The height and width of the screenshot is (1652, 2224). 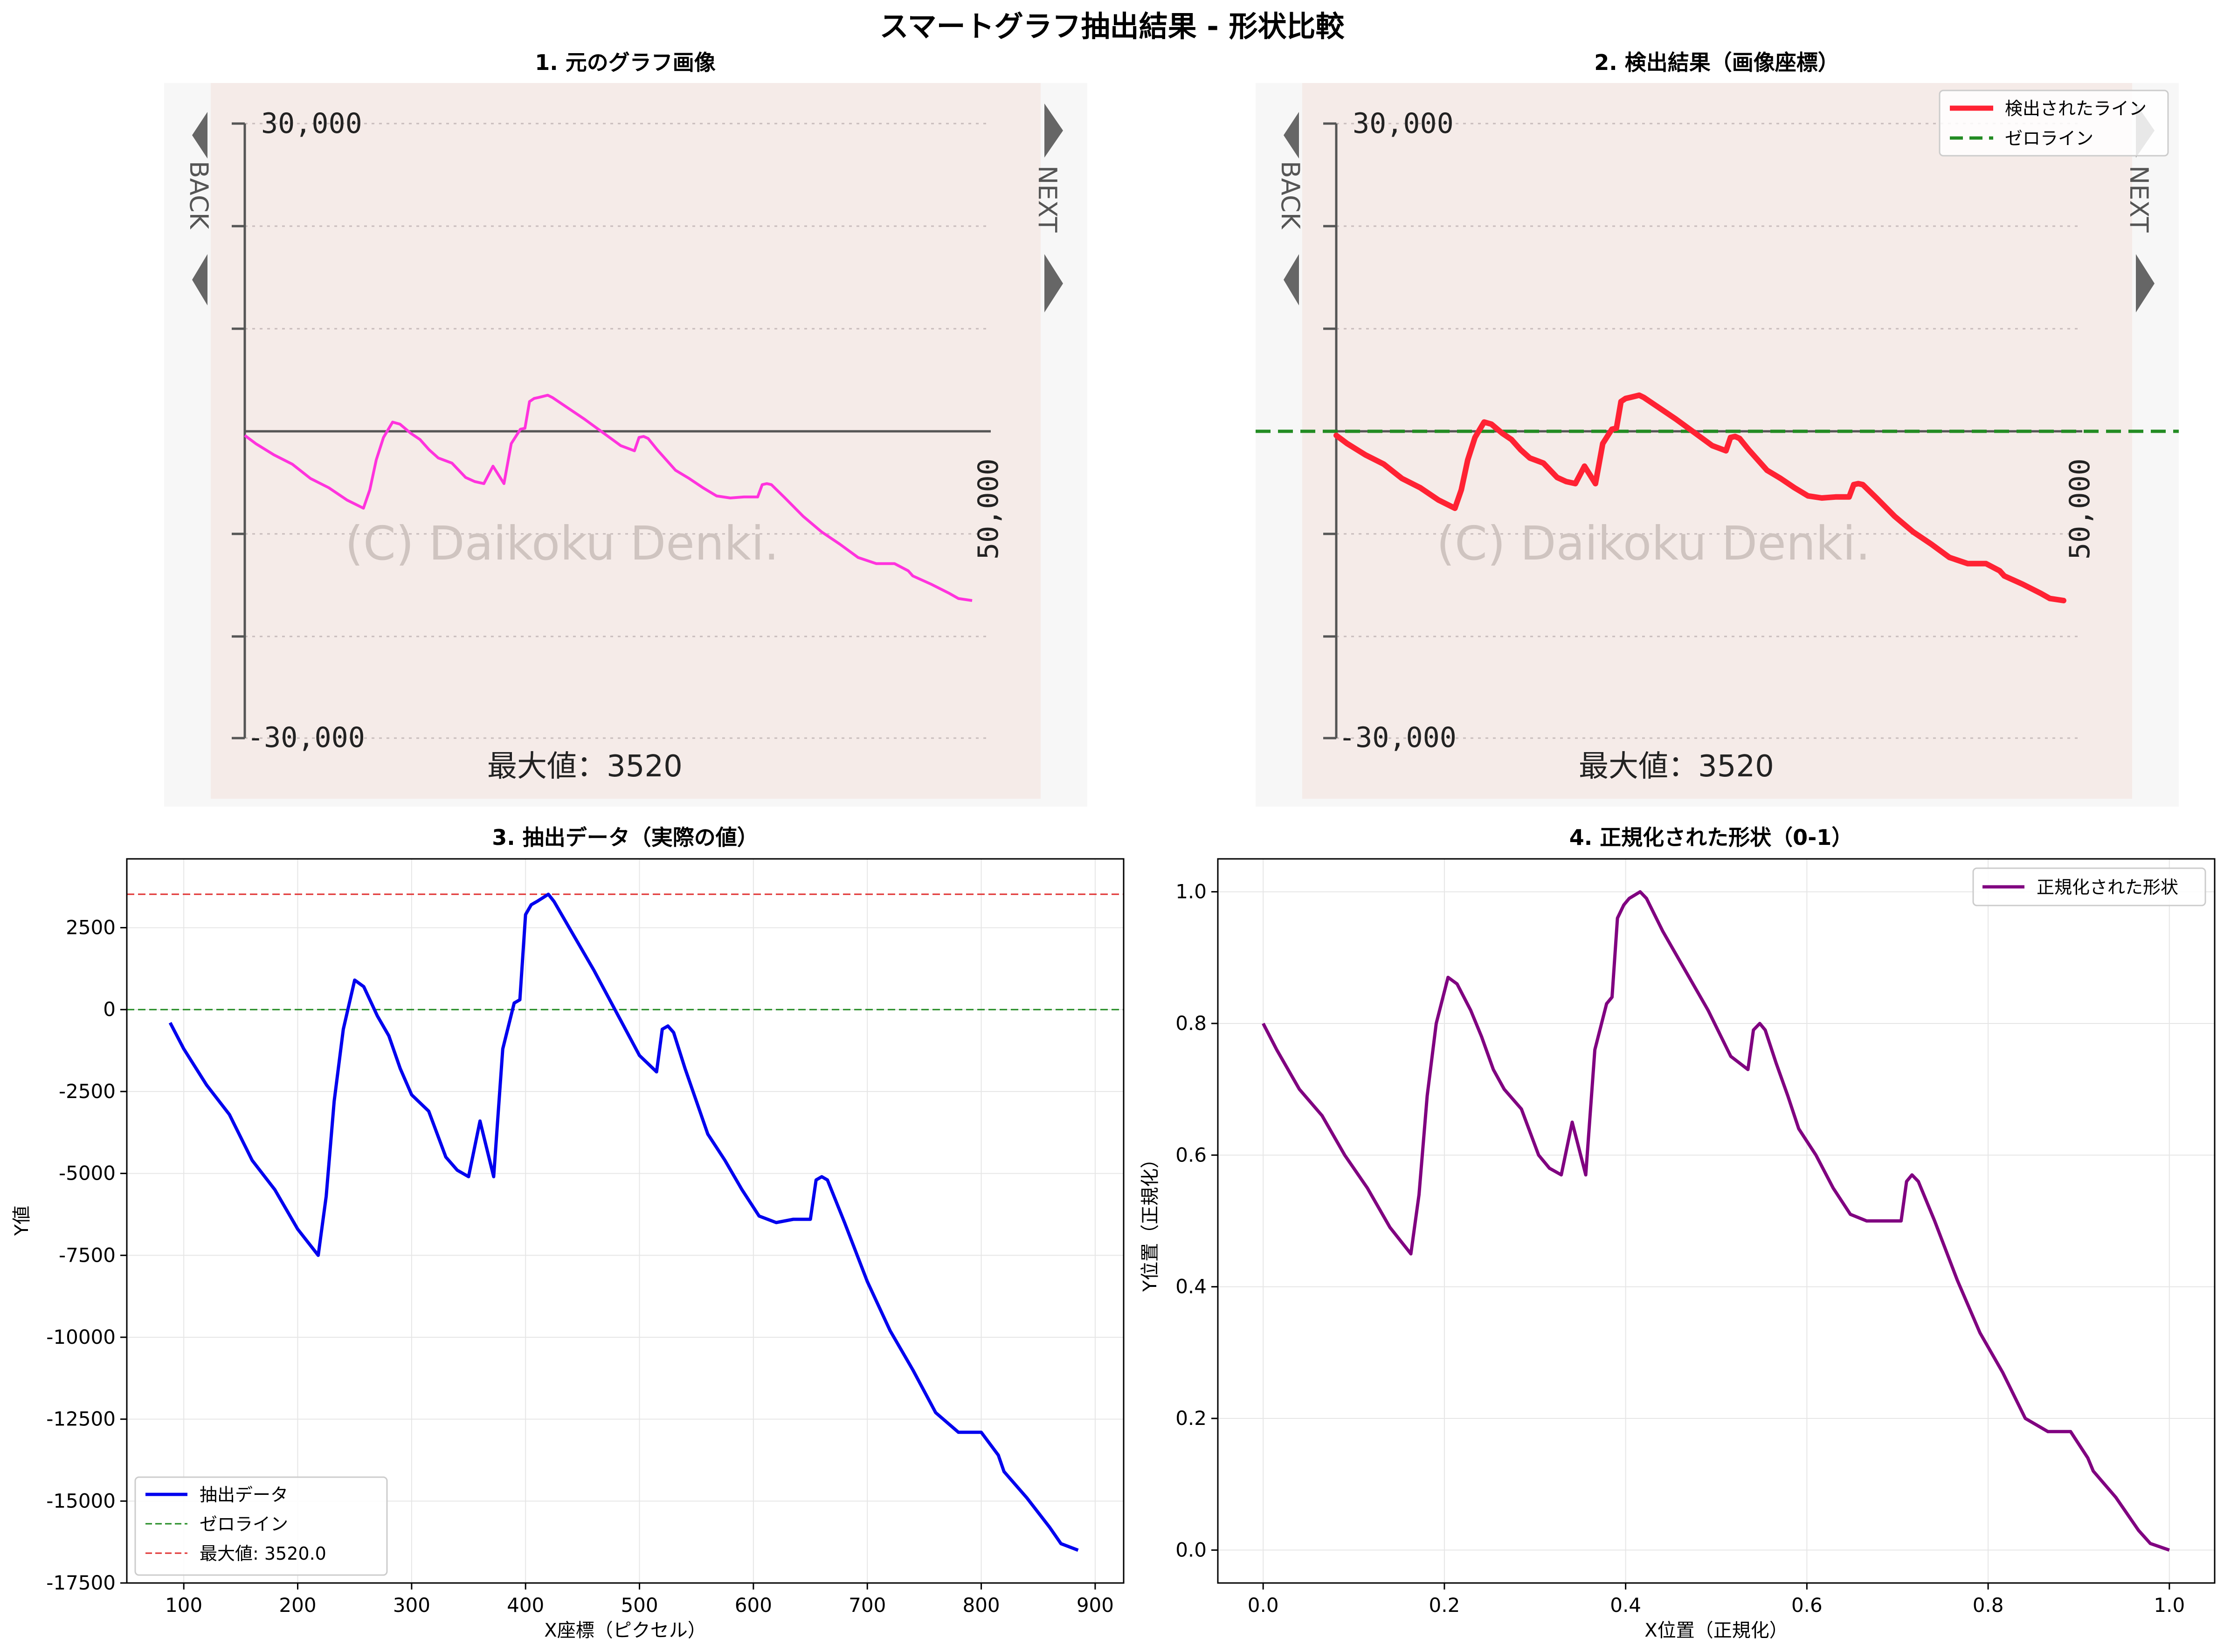 I want to click on next-text-2: NEXT, so click(x=2139, y=199).